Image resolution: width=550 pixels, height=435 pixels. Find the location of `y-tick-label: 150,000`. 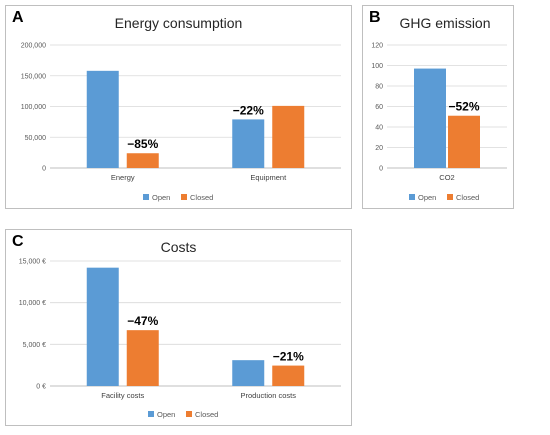

y-tick-label: 150,000 is located at coordinates (33, 76).